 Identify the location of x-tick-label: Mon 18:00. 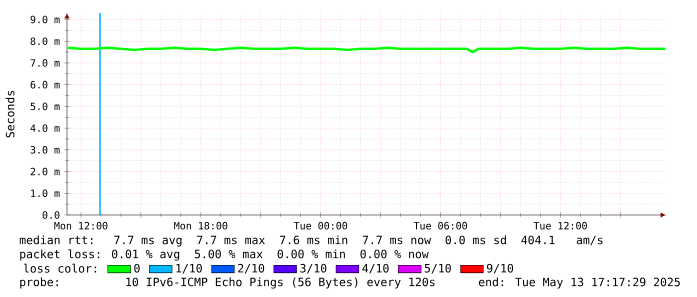
(201, 226).